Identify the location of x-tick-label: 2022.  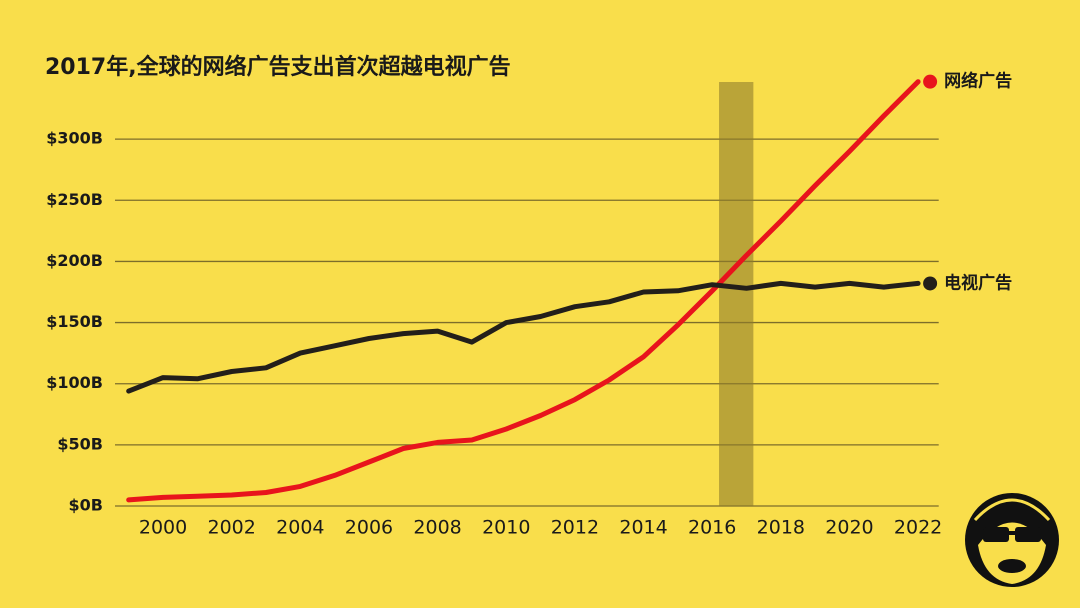
(918, 528).